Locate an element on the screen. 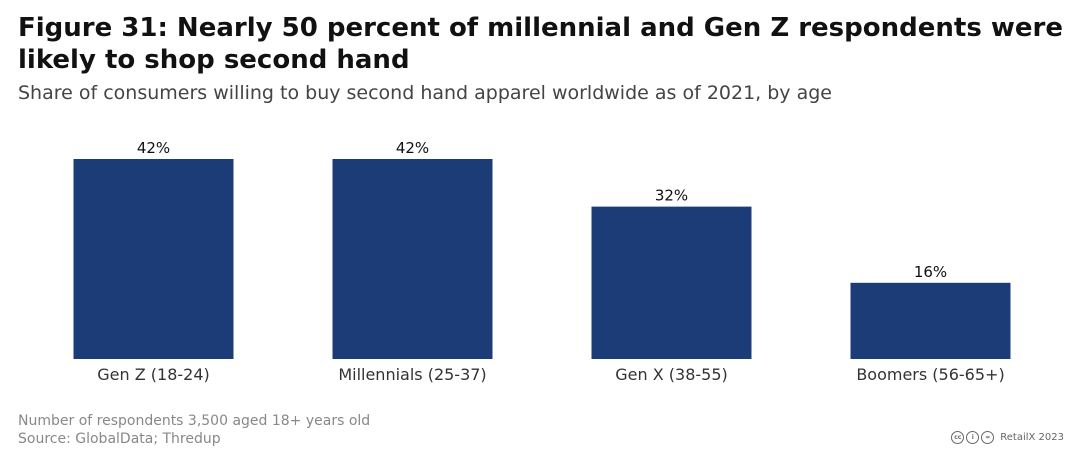 The width and height of the screenshot is (1080, 463). footer-credit: cc i = RetailX 2023 is located at coordinates (1007, 437).